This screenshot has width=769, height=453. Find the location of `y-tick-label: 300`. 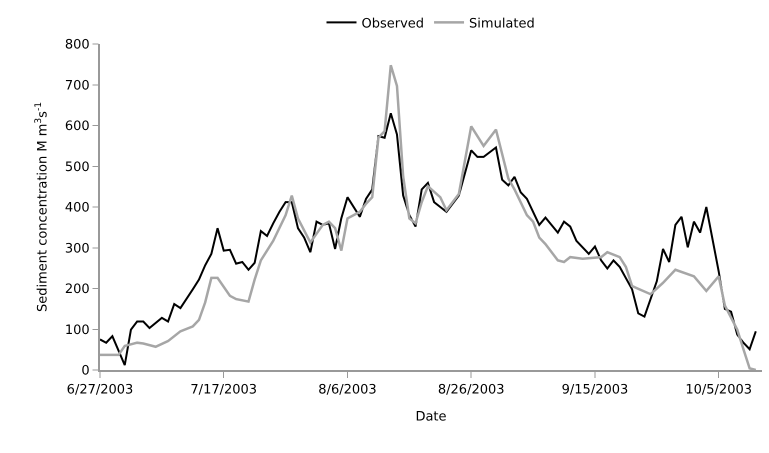

y-tick-label: 300 is located at coordinates (77, 248).